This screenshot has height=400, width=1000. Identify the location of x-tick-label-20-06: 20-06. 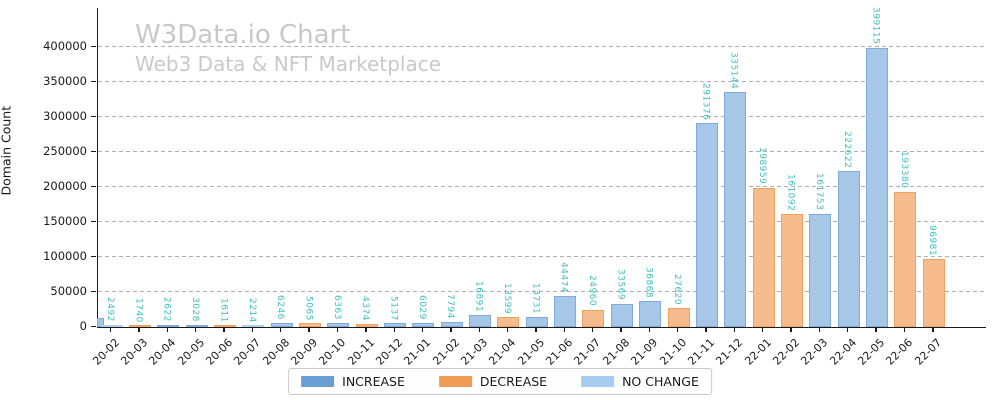
(219, 352).